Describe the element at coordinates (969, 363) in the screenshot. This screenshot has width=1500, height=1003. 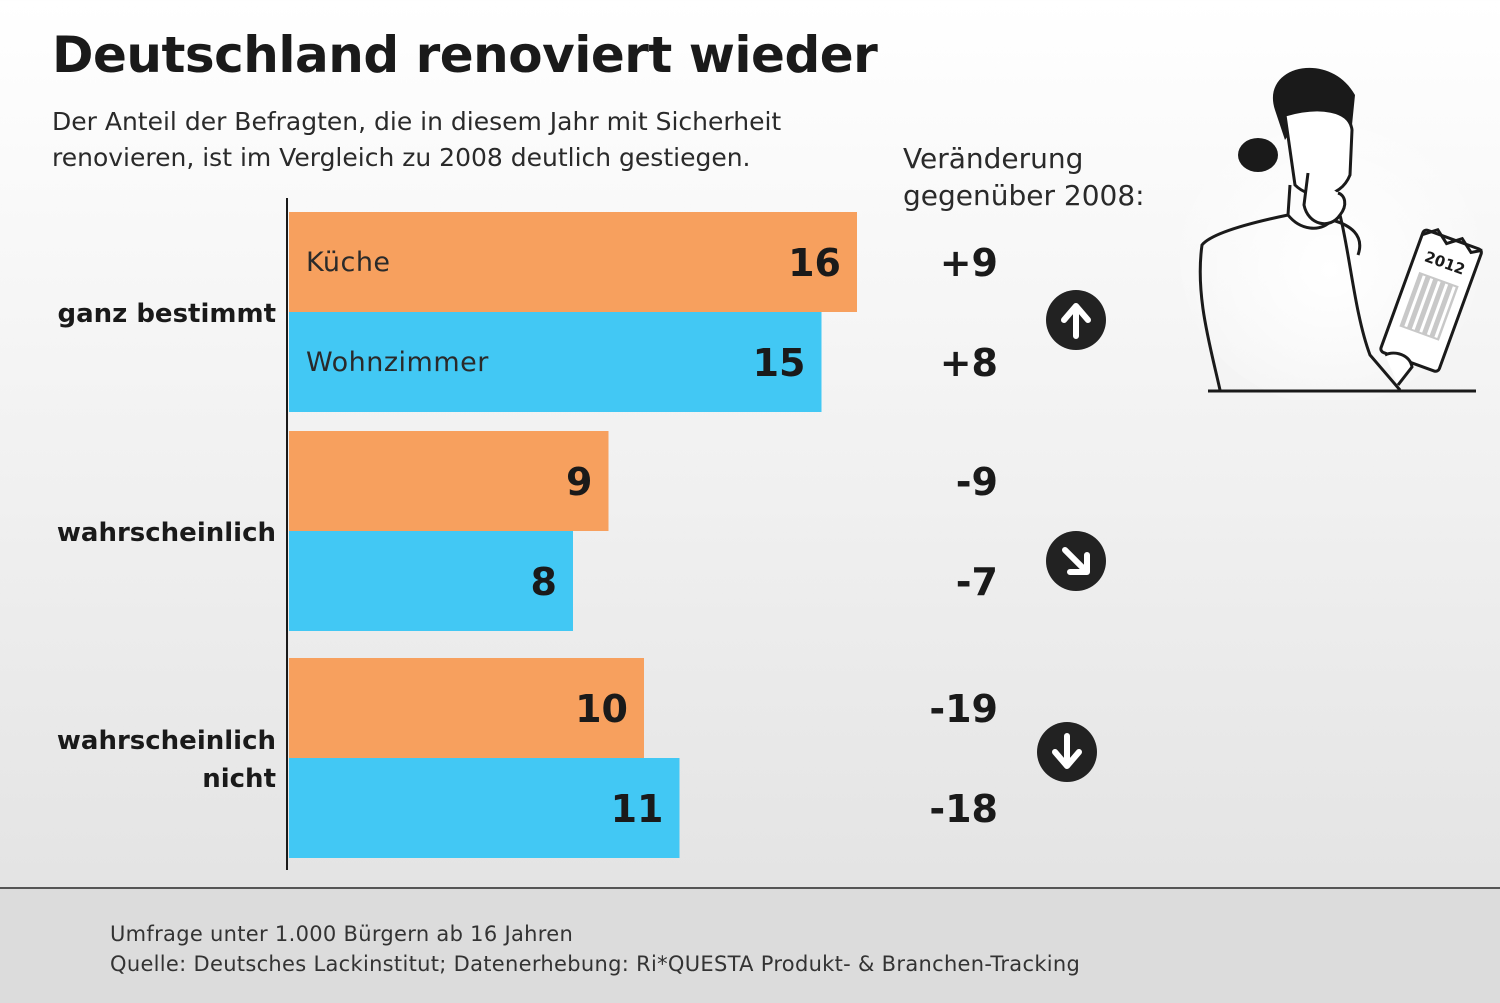
I see `change-label: +8` at that location.